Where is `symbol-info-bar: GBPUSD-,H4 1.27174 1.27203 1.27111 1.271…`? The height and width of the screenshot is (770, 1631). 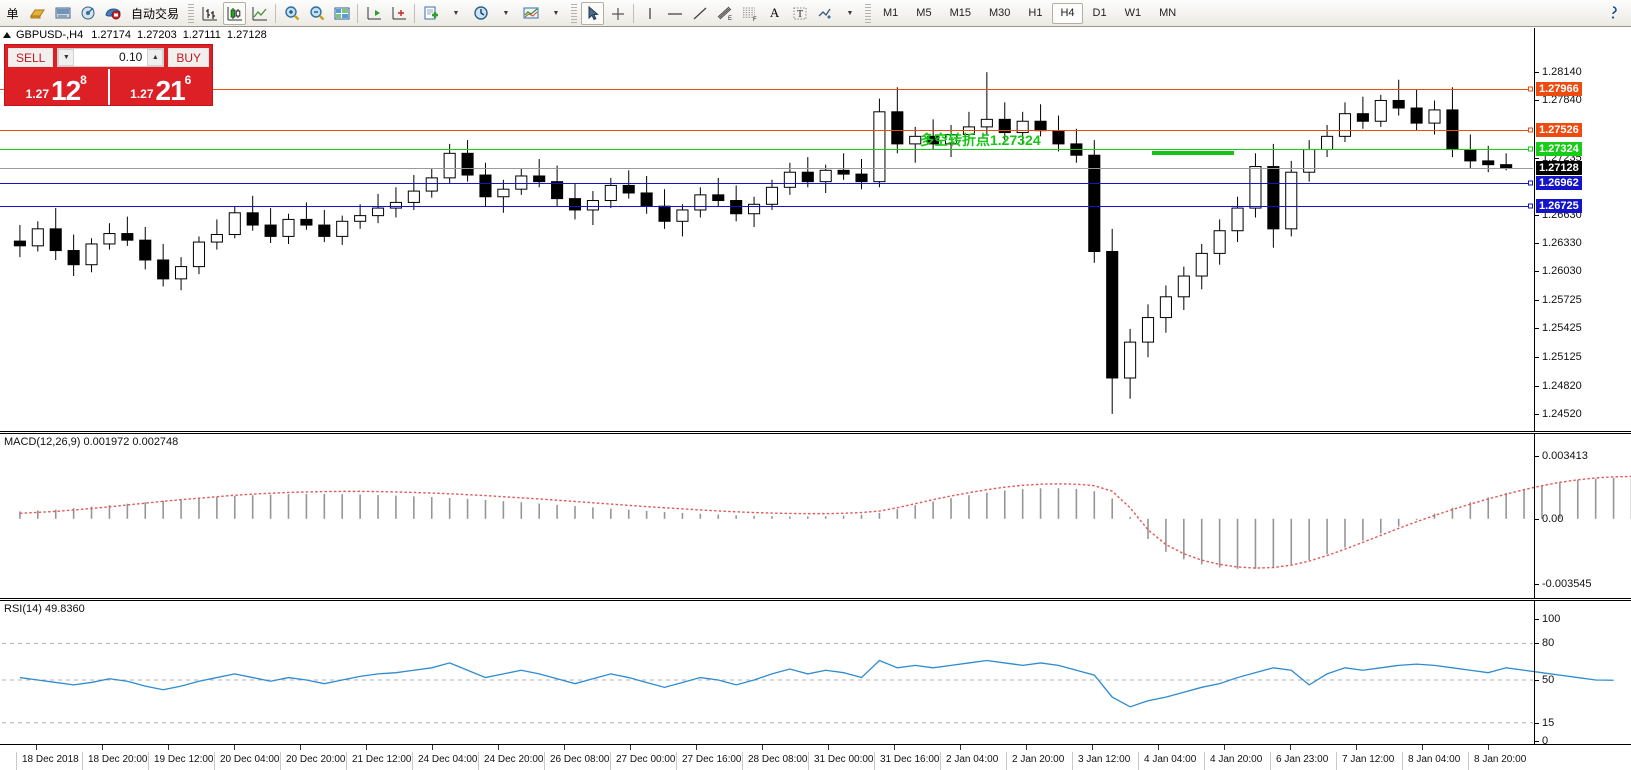
symbol-info-bar: GBPUSD-,H4 1.27174 1.27203 1.27111 1.271… is located at coordinates (136, 35).